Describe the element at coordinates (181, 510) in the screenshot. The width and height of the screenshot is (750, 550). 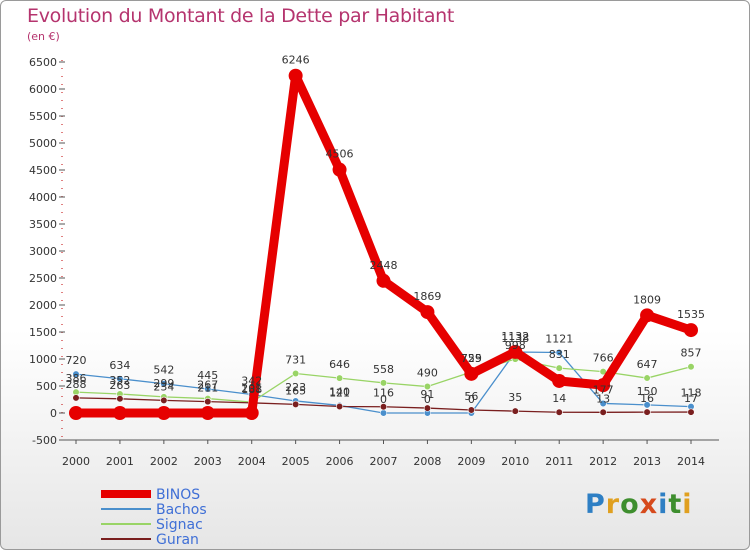
I see `legend-label: Bachos` at that location.